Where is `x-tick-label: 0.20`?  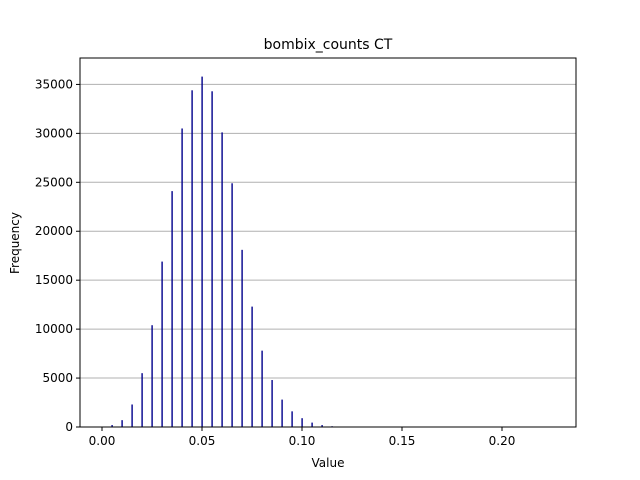 x-tick-label: 0.20 is located at coordinates (502, 441).